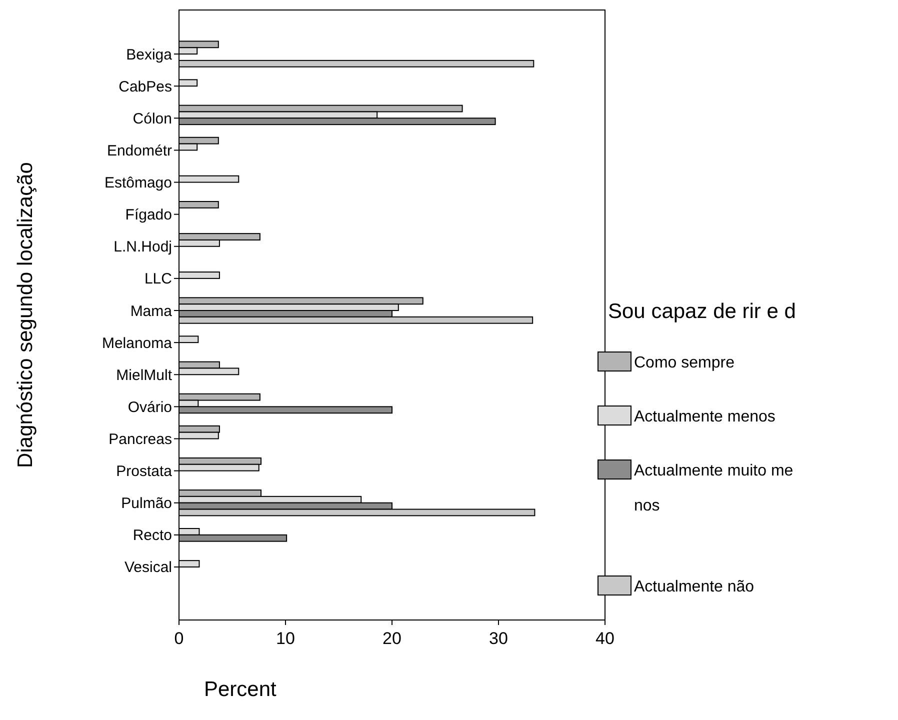 The image size is (898, 720). What do you see at coordinates (144, 375) in the screenshot?
I see `y-tick-label: MielMult` at bounding box center [144, 375].